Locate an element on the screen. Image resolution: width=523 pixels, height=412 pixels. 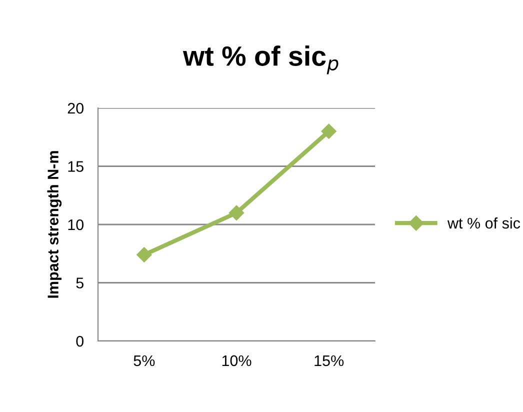
x-tick-label: 5% is located at coordinates (144, 360).